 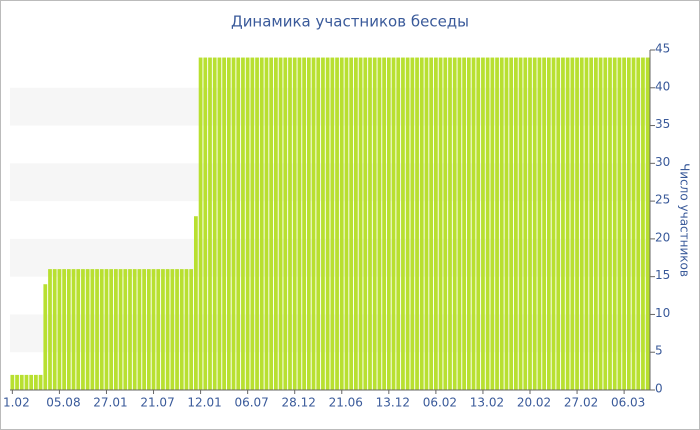 What do you see at coordinates (662, 49) in the screenshot?
I see `y-tick-label: 45` at bounding box center [662, 49].